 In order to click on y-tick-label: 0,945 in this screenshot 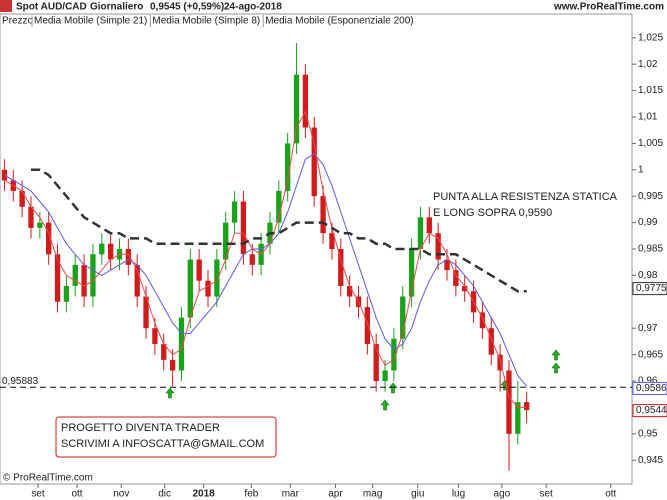, I will do `click(650, 460)`.